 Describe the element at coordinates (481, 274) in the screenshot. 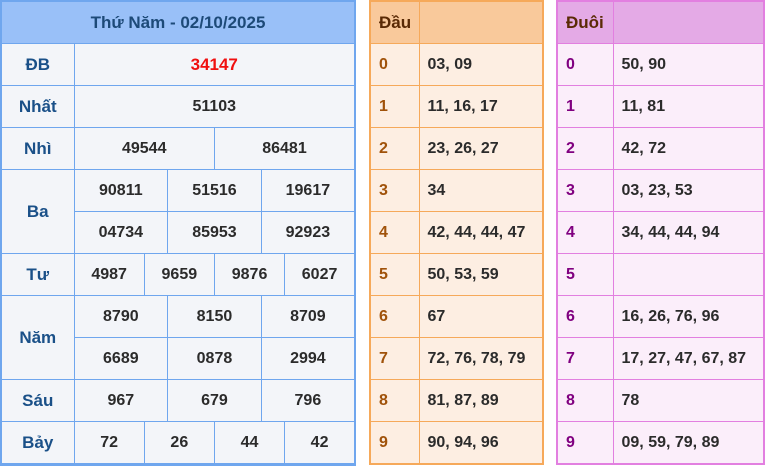

I see `dau-numbers: 50, 53, 59` at that location.